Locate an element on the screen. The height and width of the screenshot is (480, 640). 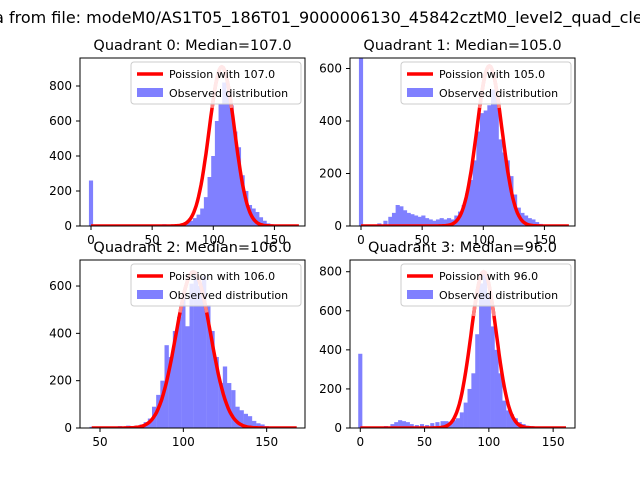
legend: Poission with 96.0 Observed distribution is located at coordinates (486, 285).